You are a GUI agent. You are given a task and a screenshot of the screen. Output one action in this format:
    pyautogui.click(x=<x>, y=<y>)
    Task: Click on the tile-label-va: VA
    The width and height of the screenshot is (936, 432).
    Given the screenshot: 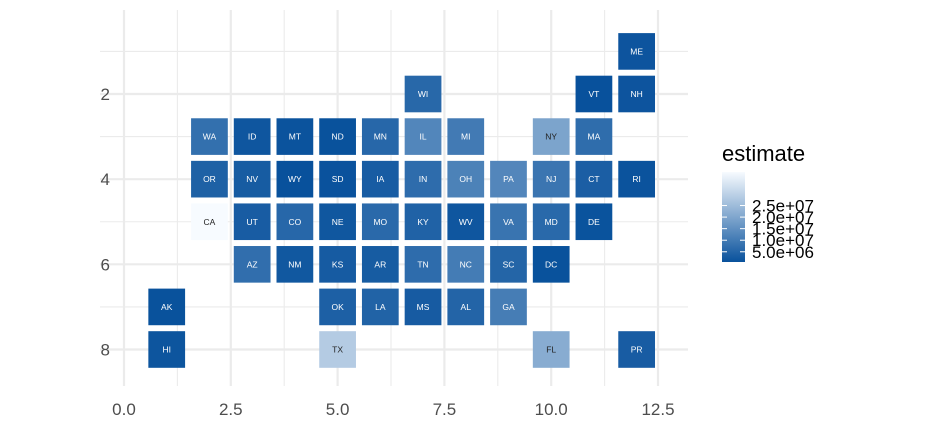 What is the action you would take?
    pyautogui.click(x=508, y=222)
    